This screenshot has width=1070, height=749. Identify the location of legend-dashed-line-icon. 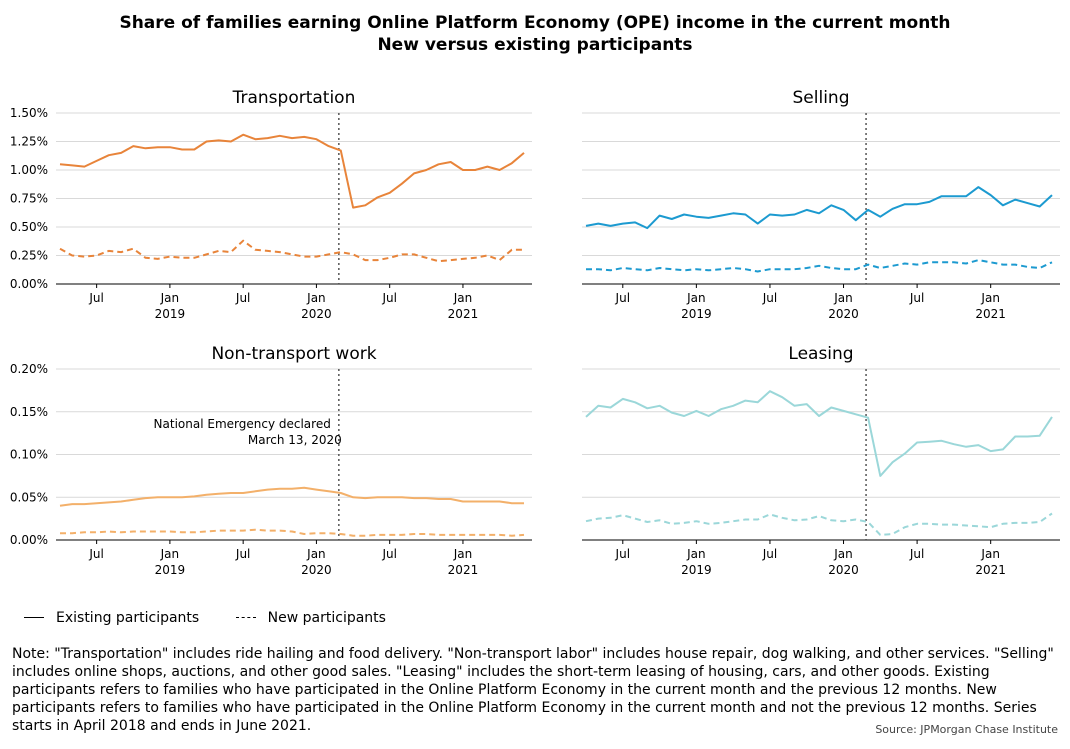
(245, 617).